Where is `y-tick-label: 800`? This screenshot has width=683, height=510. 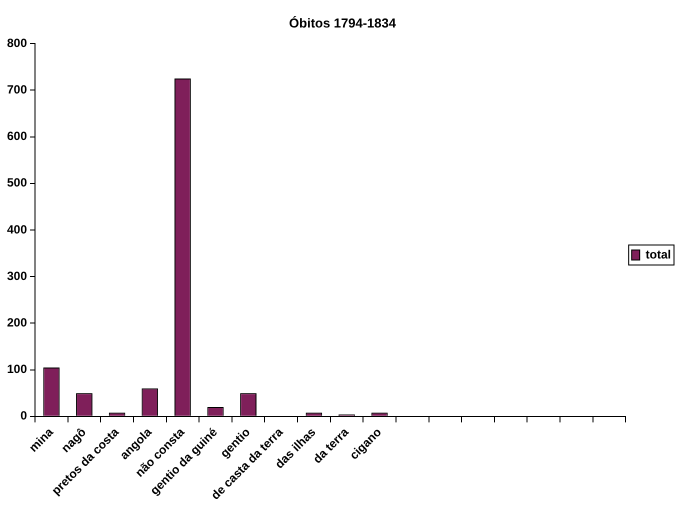 y-tick-label: 800 is located at coordinates (17, 43).